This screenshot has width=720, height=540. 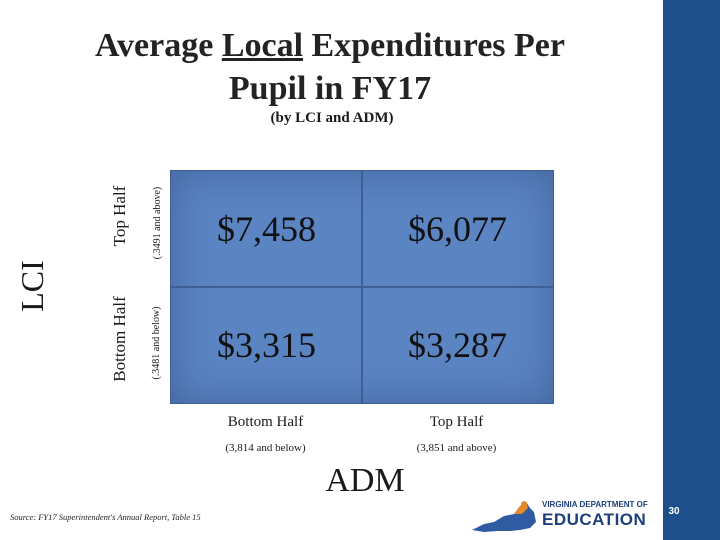 What do you see at coordinates (32, 286) in the screenshot?
I see `lci-axis-label: LCI` at bounding box center [32, 286].